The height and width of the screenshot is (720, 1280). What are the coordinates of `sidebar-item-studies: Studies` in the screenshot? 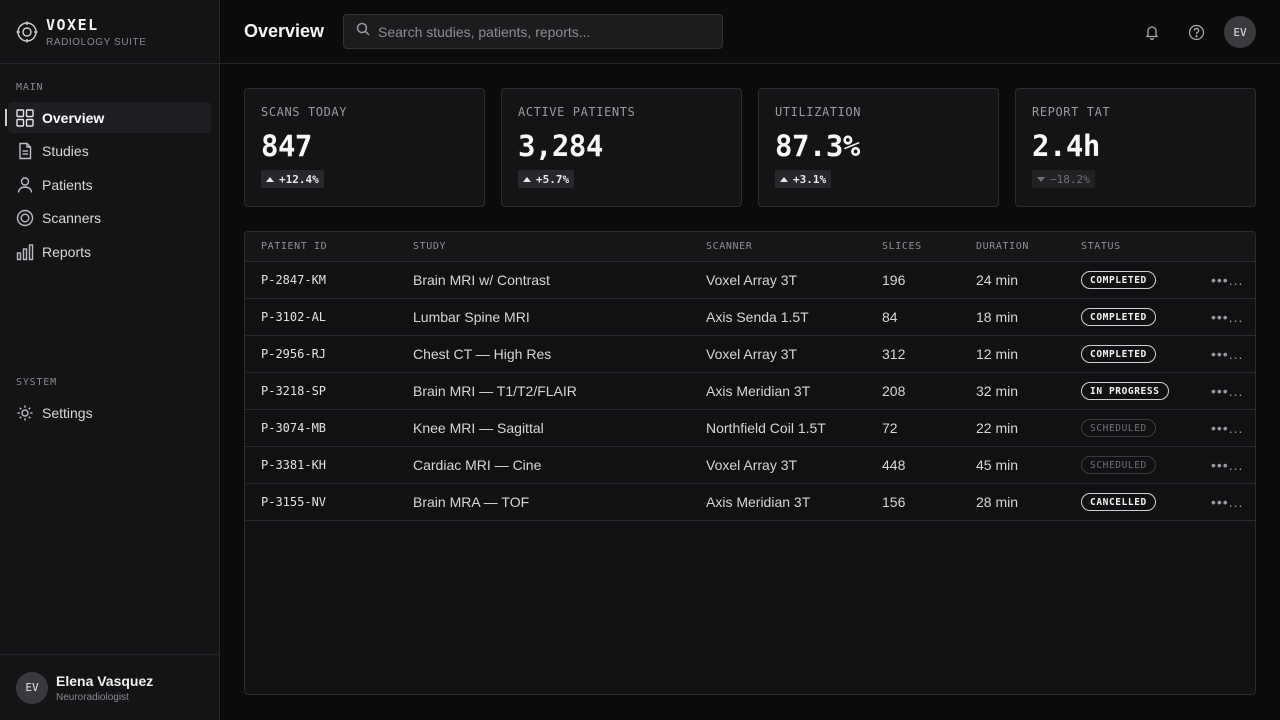 It's located at (109, 151).